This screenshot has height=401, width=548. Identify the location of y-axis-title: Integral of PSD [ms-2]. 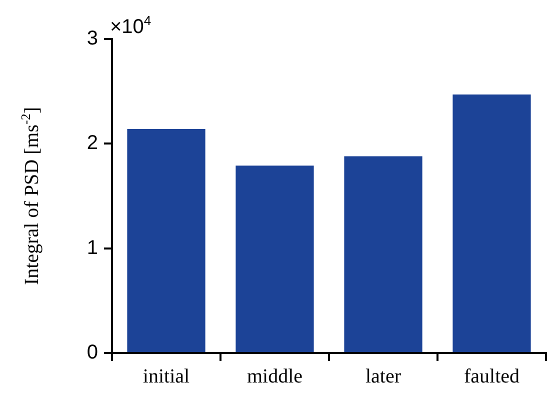
(30, 196).